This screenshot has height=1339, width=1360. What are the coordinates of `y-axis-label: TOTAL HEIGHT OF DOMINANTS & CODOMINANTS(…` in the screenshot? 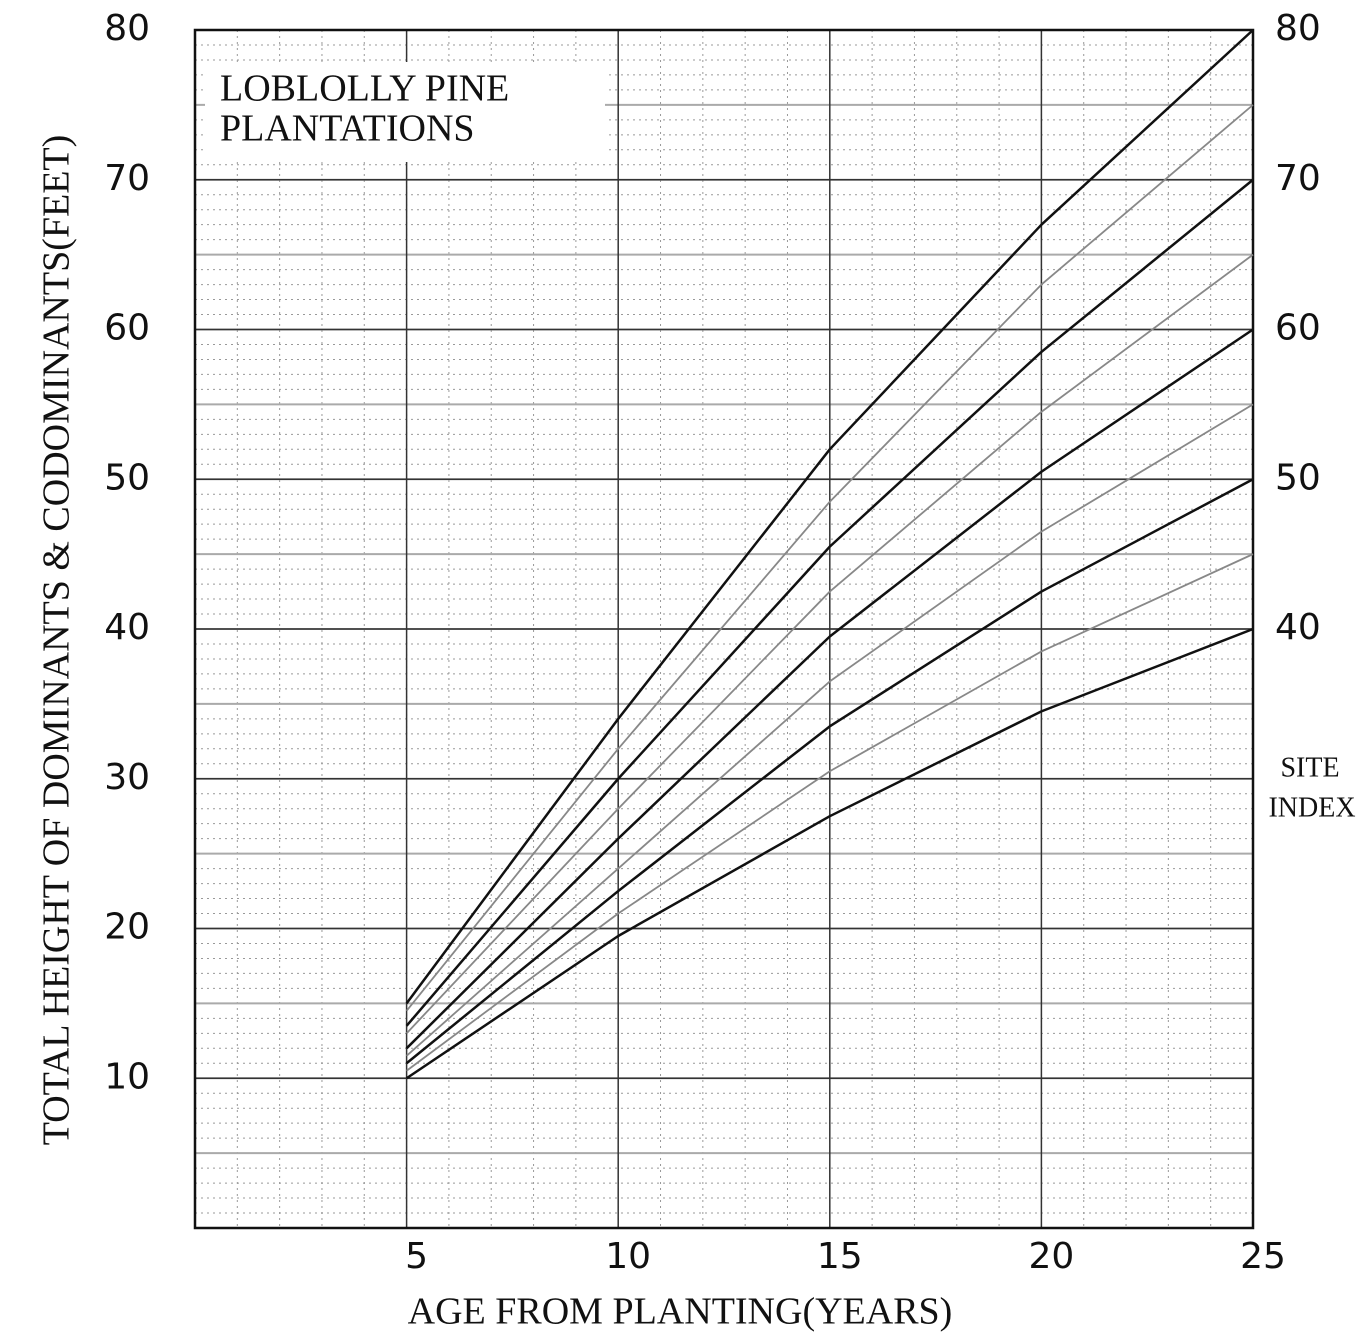 It's located at (57, 640).